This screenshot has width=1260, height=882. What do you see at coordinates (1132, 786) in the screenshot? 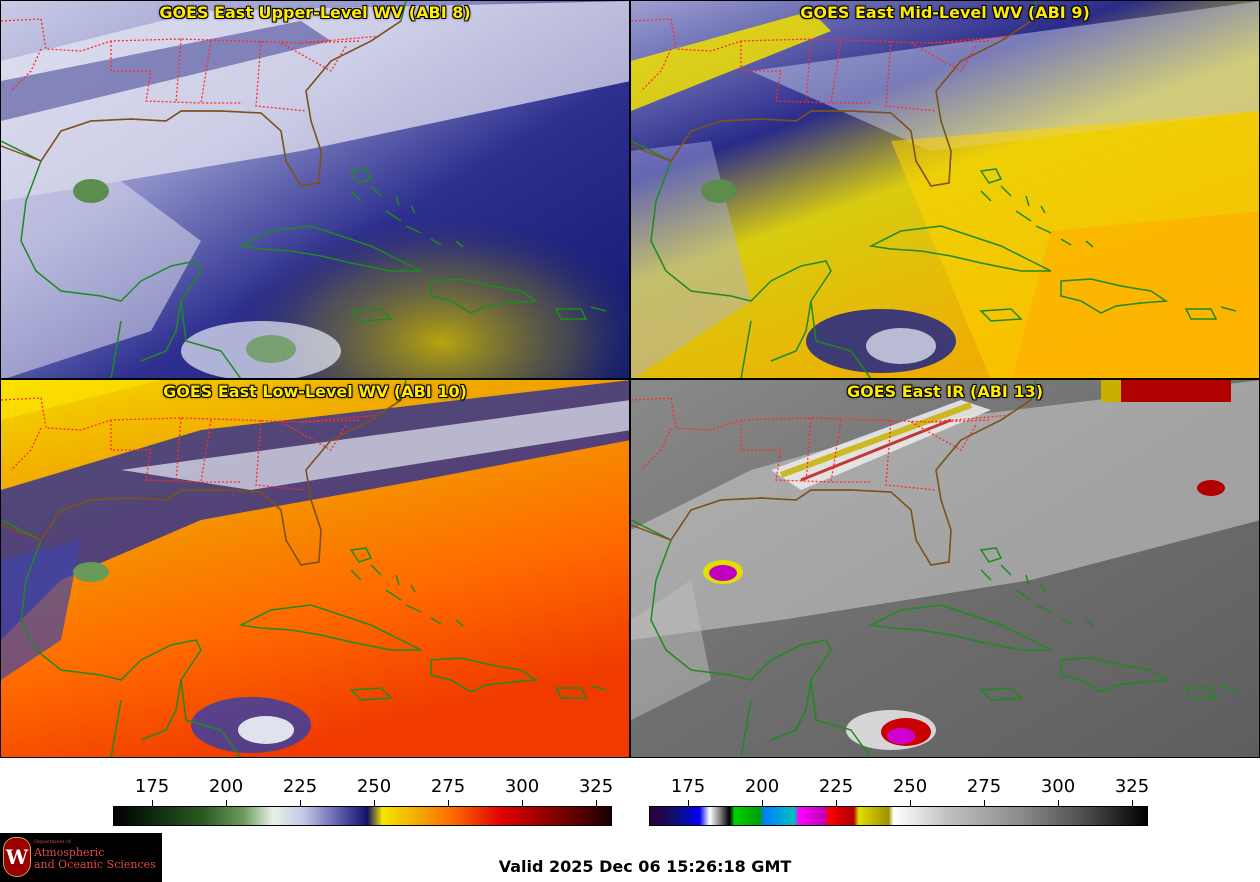
I see `ir-tick-label: 325` at bounding box center [1132, 786].